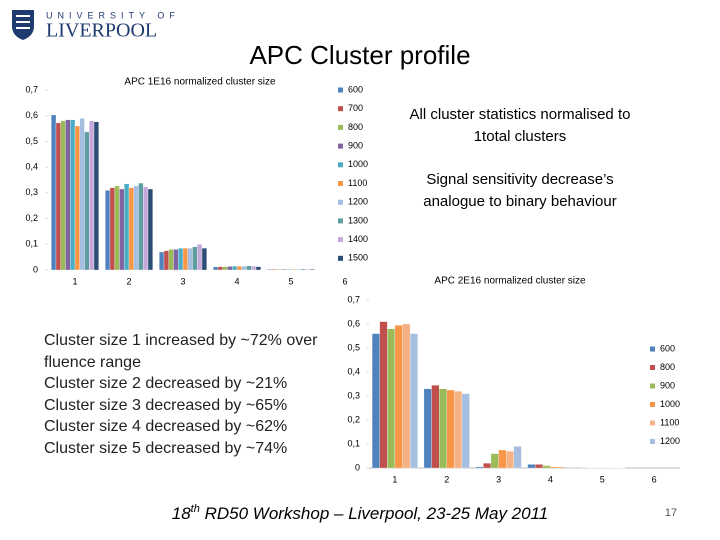  I want to click on footer-number: 18, so click(181, 513).